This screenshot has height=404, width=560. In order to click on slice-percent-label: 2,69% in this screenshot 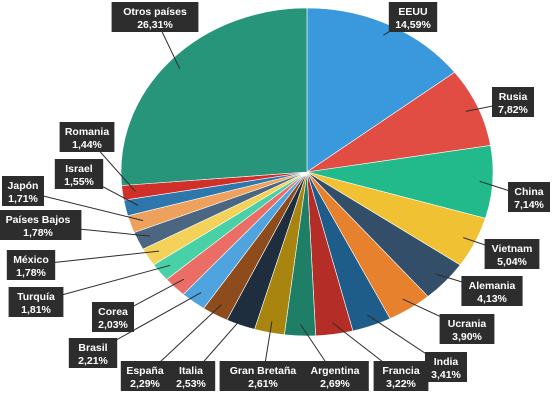, I will do `click(335, 384)`.